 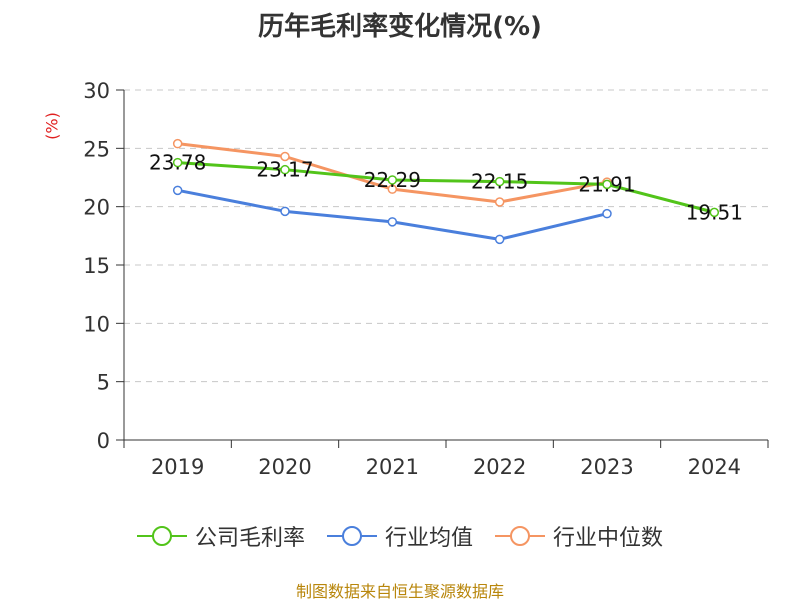 I want to click on legend-item: 行业均值, so click(x=399, y=536).